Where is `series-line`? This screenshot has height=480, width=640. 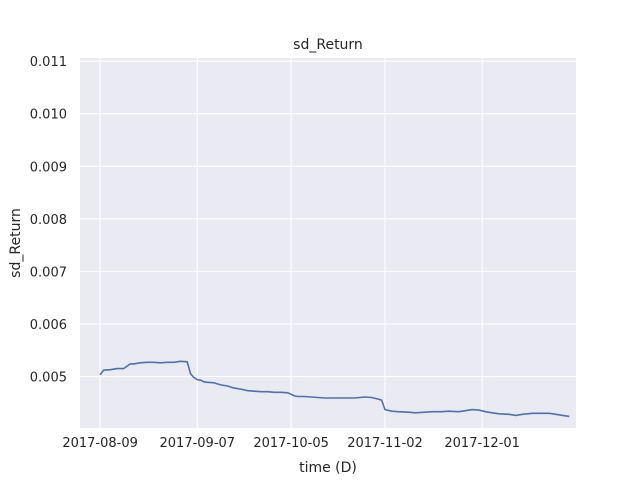
series-line is located at coordinates (334, 389).